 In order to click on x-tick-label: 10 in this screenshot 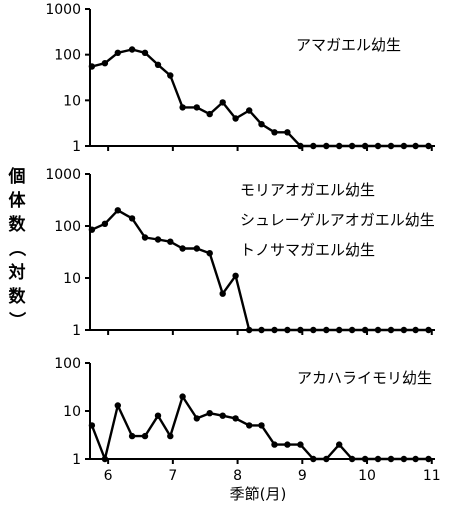, I will do `click(367, 476)`.